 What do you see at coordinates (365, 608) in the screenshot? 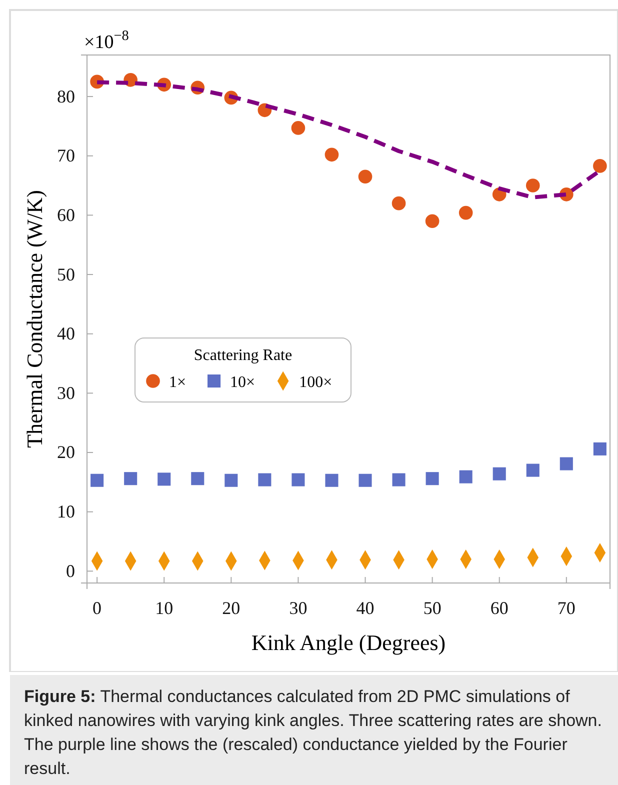
I see `x-tick-label: 40` at bounding box center [365, 608].